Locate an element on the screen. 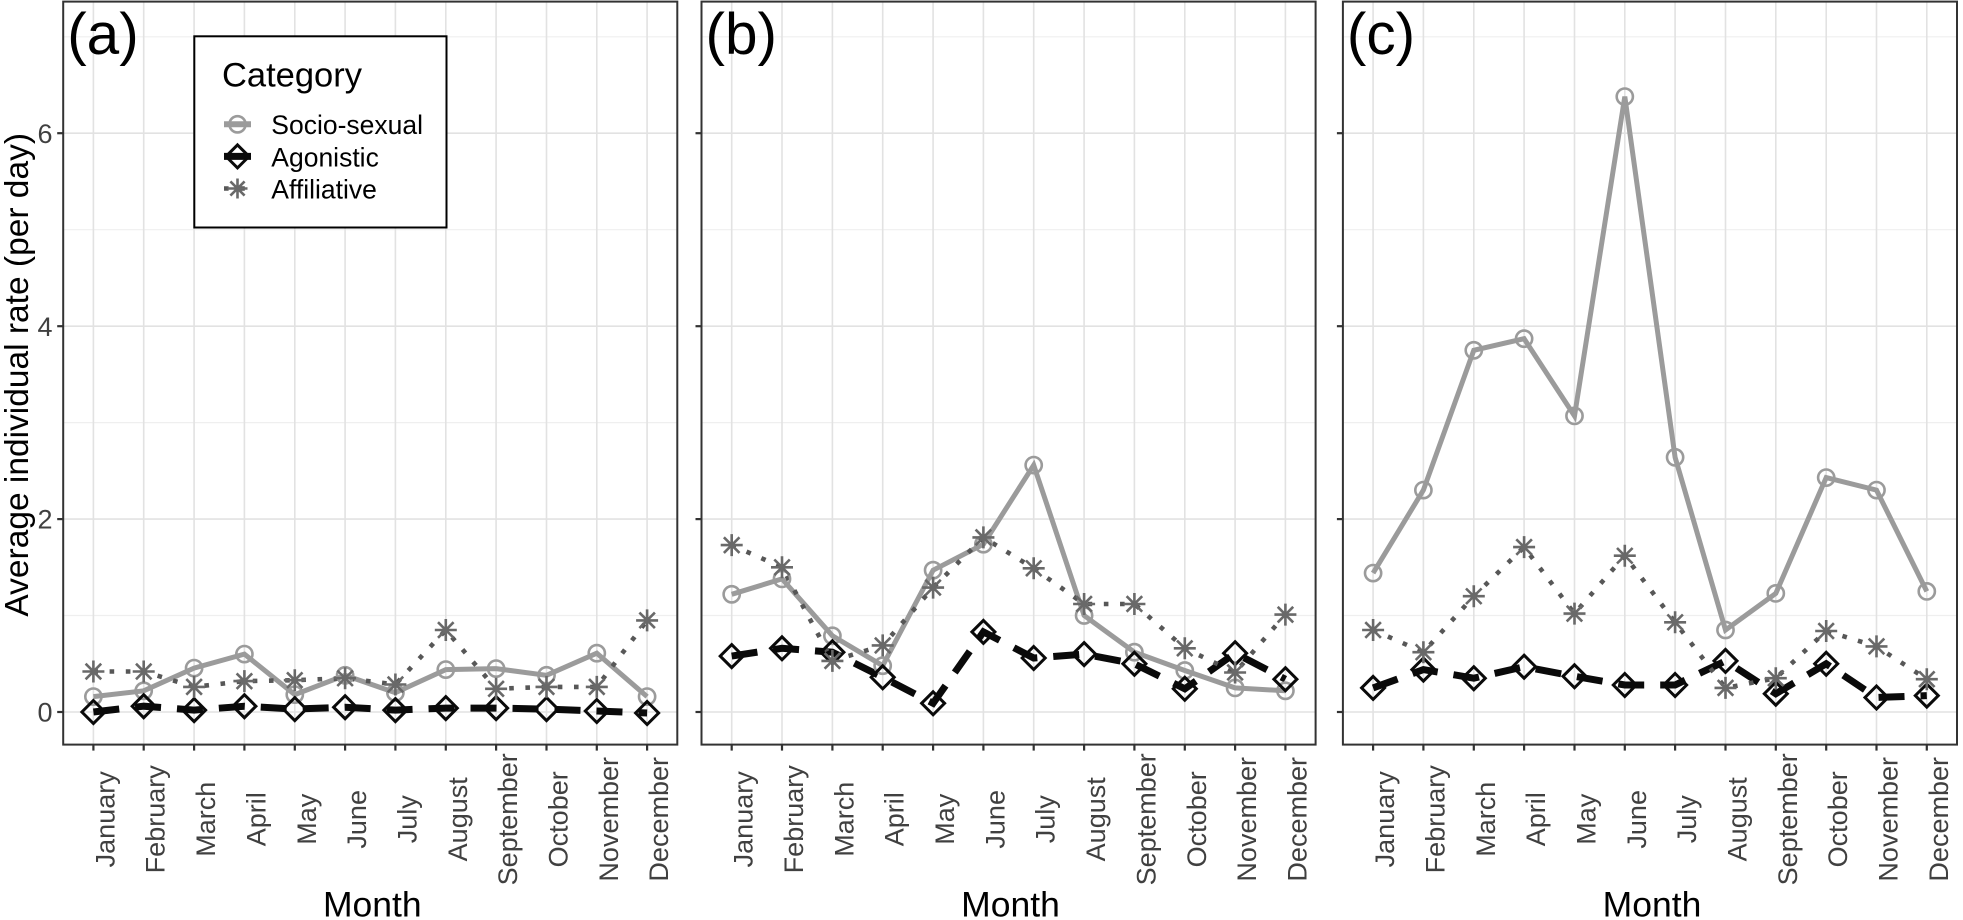 Image resolution: width=1963 pixels, height=920 pixels. svg-text: 6 is located at coordinates (44, 134).